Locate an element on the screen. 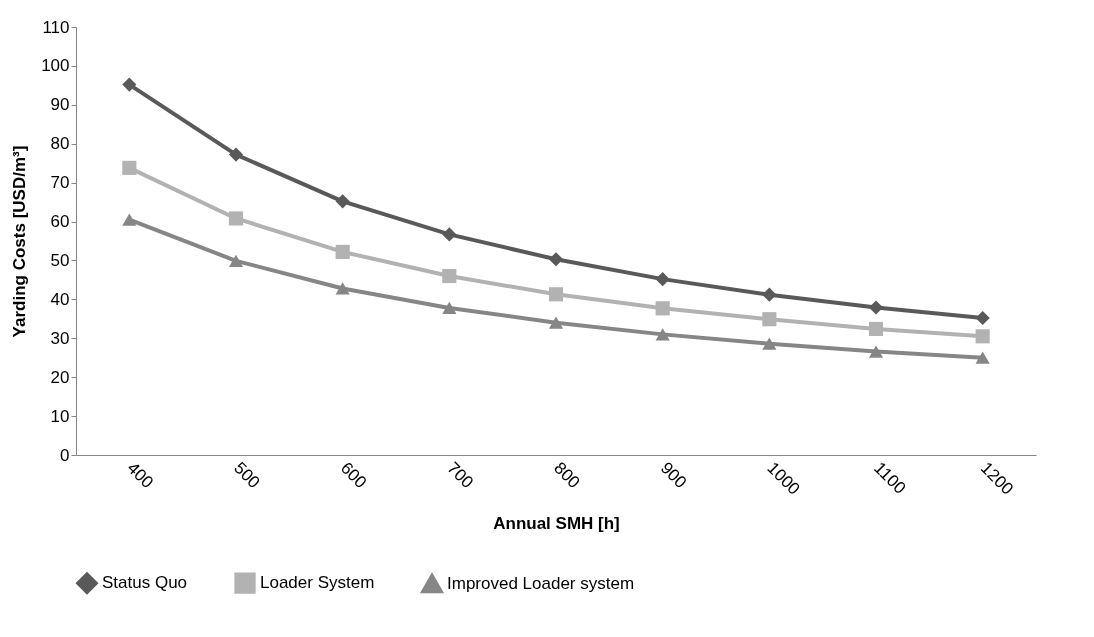 This screenshot has height=637, width=1094. x-axis-title: Annual SMH [h] is located at coordinates (556, 523).